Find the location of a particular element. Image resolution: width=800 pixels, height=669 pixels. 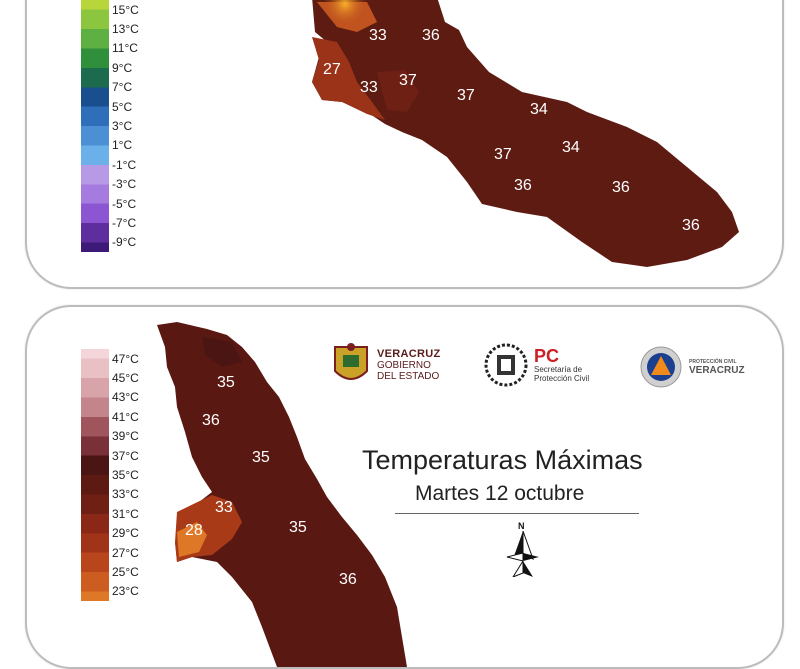

top-legend-label: 11°C is located at coordinates (125, 48).